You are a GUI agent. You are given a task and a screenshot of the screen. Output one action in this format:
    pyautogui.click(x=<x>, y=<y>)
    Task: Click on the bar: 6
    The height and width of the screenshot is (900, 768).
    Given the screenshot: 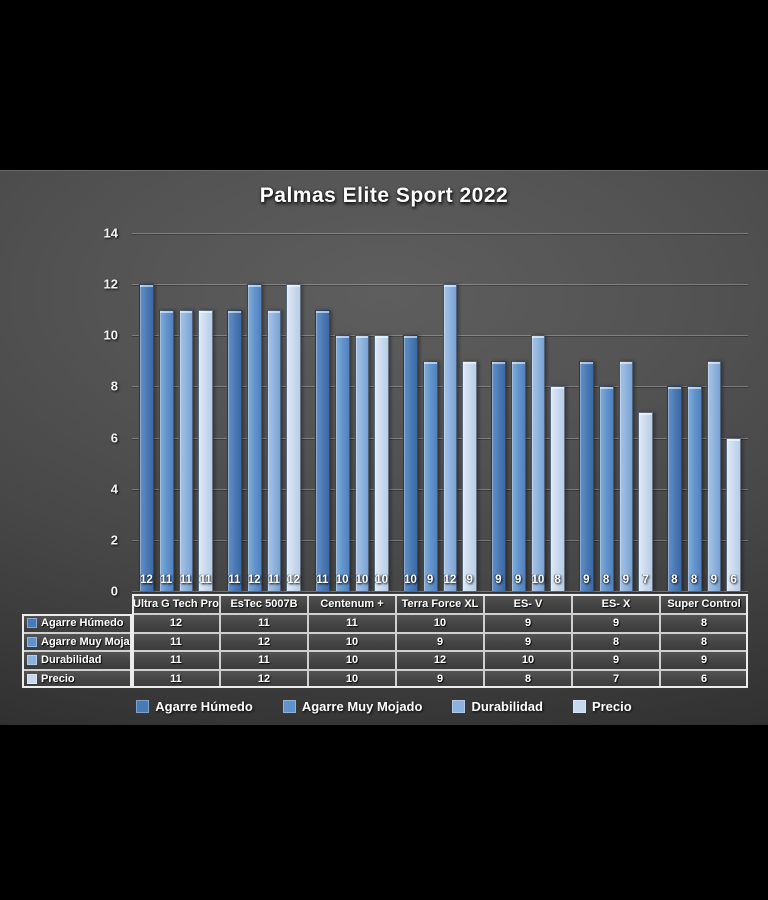 What is the action you would take?
    pyautogui.click(x=733, y=514)
    